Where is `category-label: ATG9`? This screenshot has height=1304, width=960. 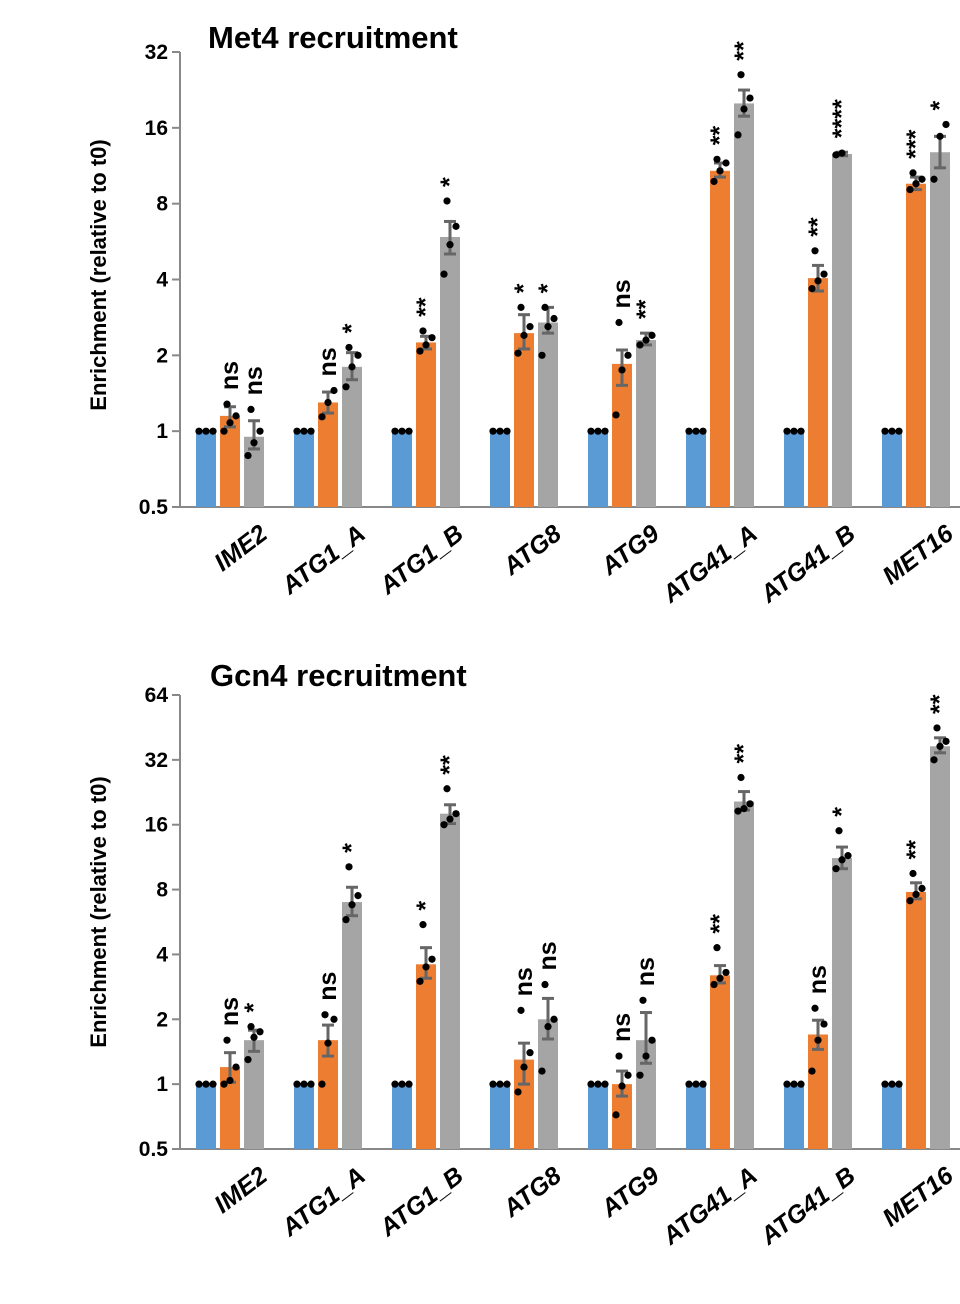
category-label: ATG9 is located at coordinates (629, 1192).